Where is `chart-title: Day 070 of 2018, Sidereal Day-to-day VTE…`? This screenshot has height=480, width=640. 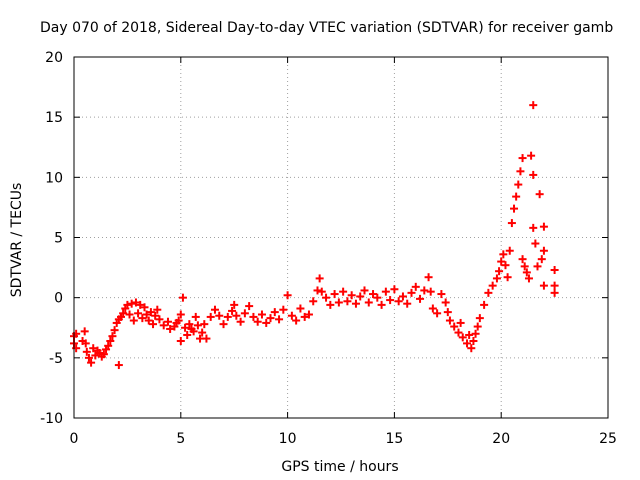 chart-title: Day 070 of 2018, Sidereal Day-to-day VTE… is located at coordinates (326, 28).